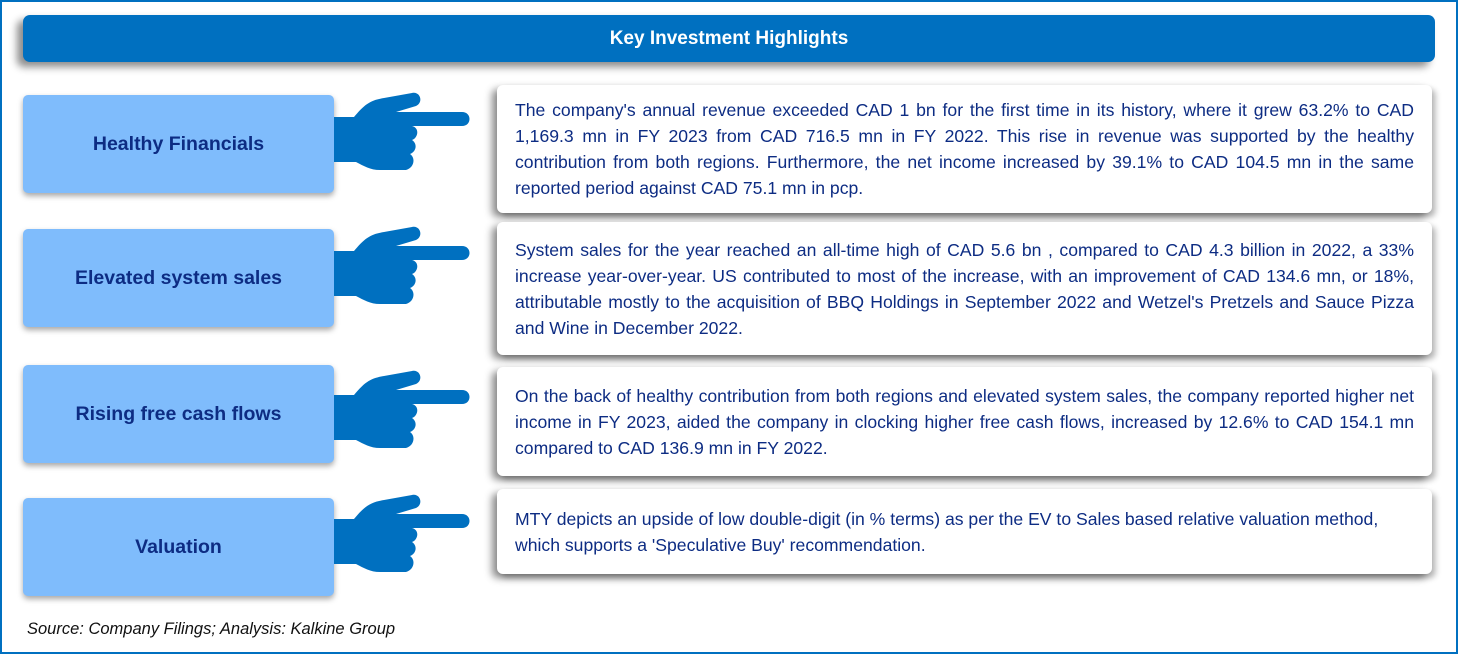 The image size is (1458, 654). I want to click on highlight-label-text: Valuation, so click(178, 546).